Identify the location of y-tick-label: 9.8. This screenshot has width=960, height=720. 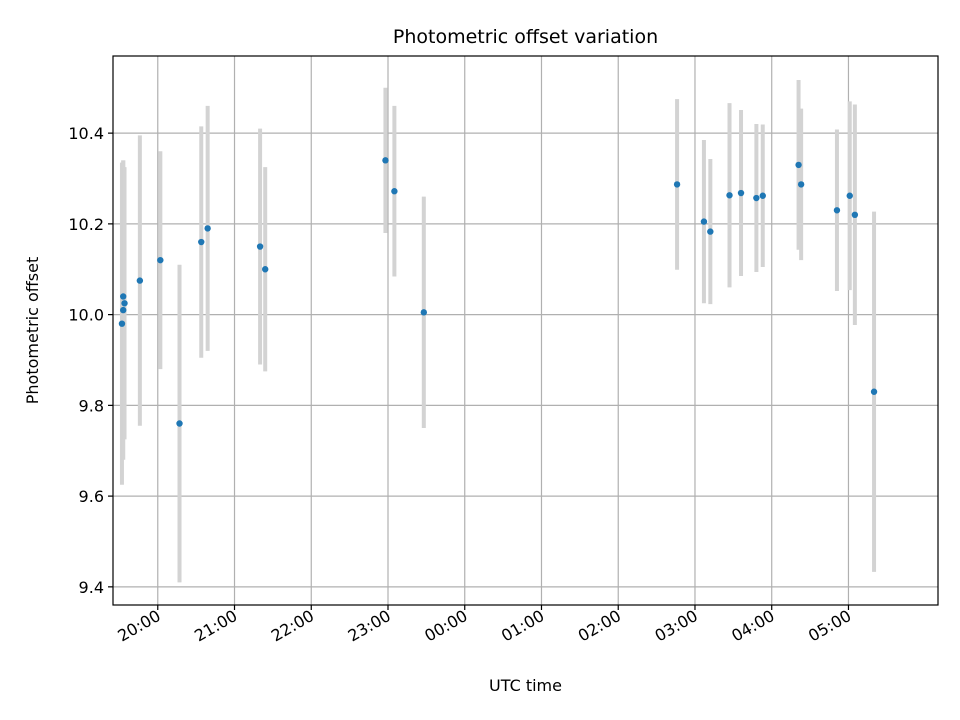
(91, 405).